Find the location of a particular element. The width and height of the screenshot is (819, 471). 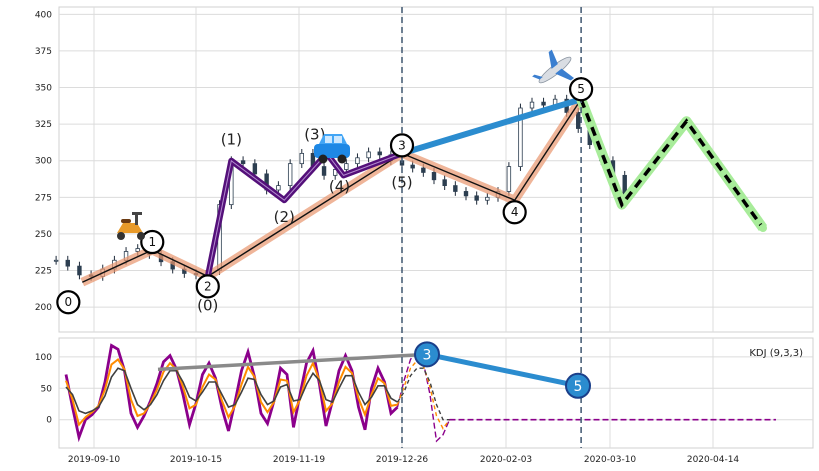

kdj-forecast-line is located at coordinates (423, 394).